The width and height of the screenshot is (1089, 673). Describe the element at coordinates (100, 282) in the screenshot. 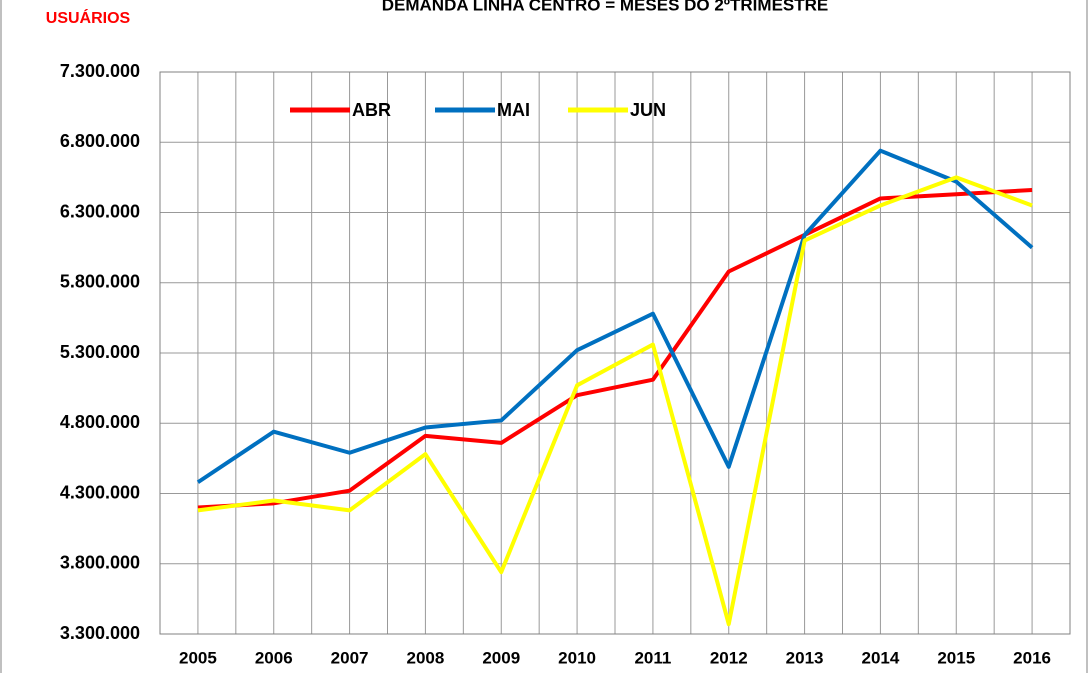

I see `y-tick-label: 5.800.000` at that location.